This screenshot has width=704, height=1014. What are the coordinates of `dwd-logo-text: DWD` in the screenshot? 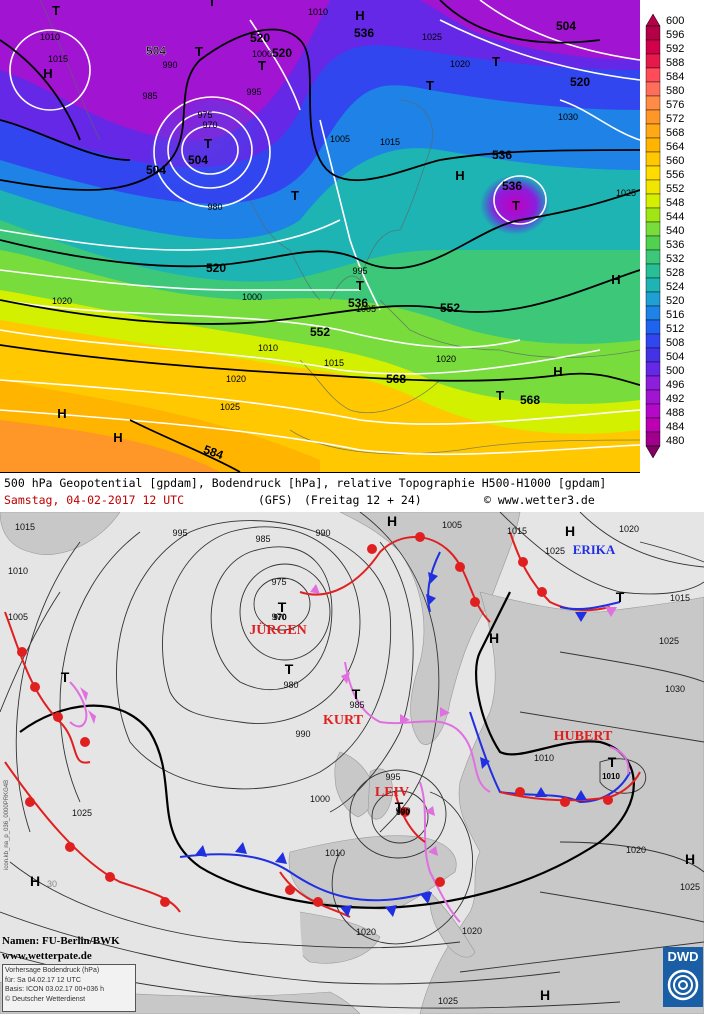 It's located at (683, 956).